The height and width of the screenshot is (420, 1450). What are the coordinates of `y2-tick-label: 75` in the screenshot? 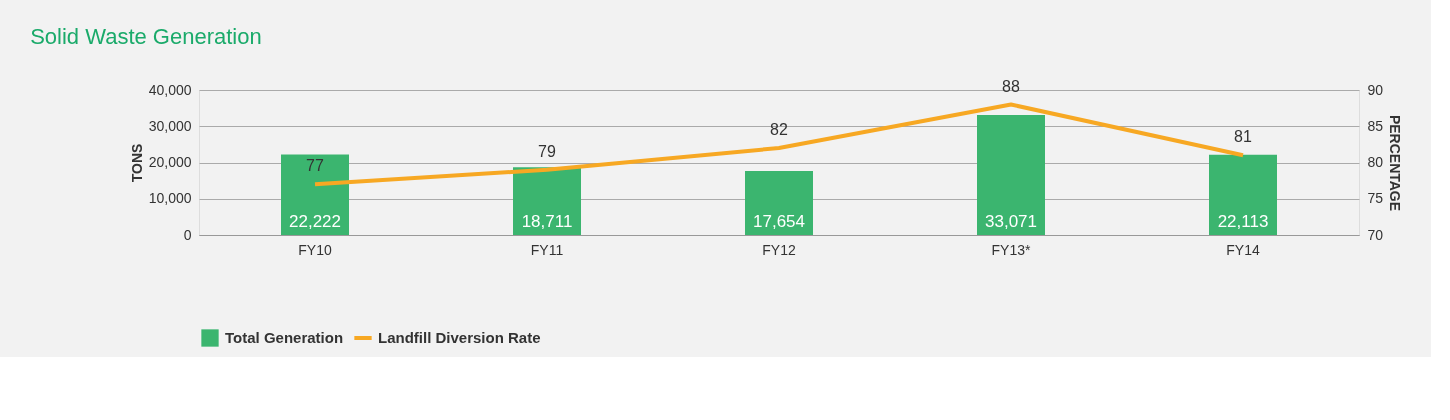 It's located at (1375, 198).